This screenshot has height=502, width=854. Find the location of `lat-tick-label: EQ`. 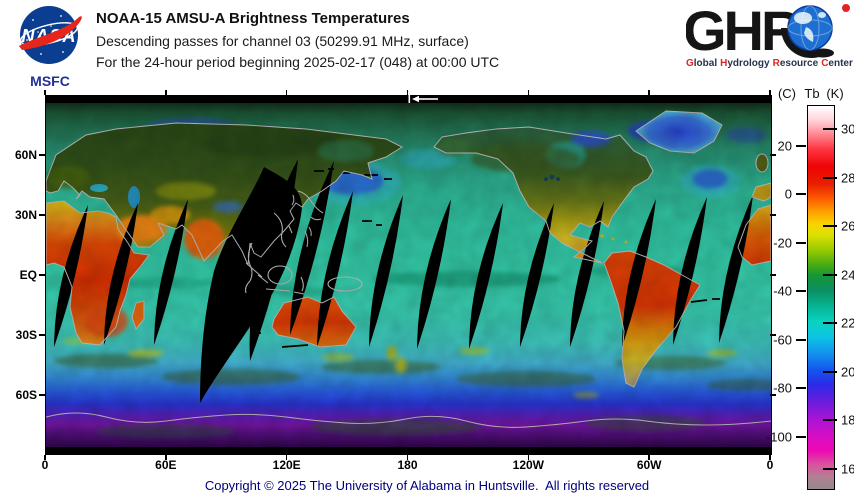

lat-tick-label: EQ is located at coordinates (28, 275).